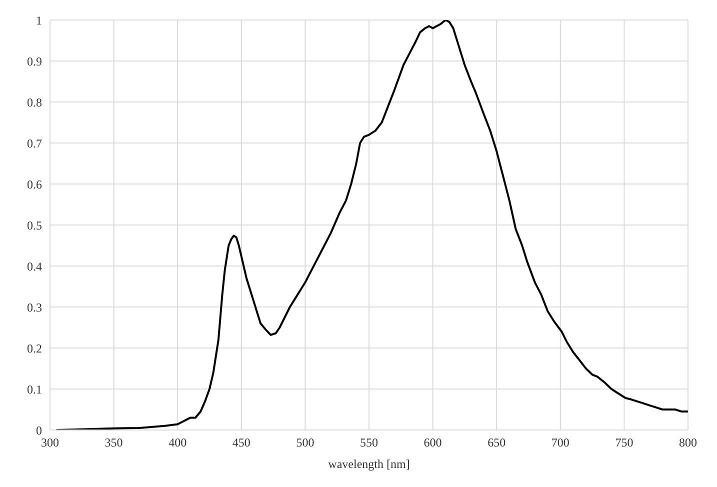 This screenshot has width=717, height=487. What do you see at coordinates (34, 184) in the screenshot?
I see `y-tick-label: 0.6` at bounding box center [34, 184].